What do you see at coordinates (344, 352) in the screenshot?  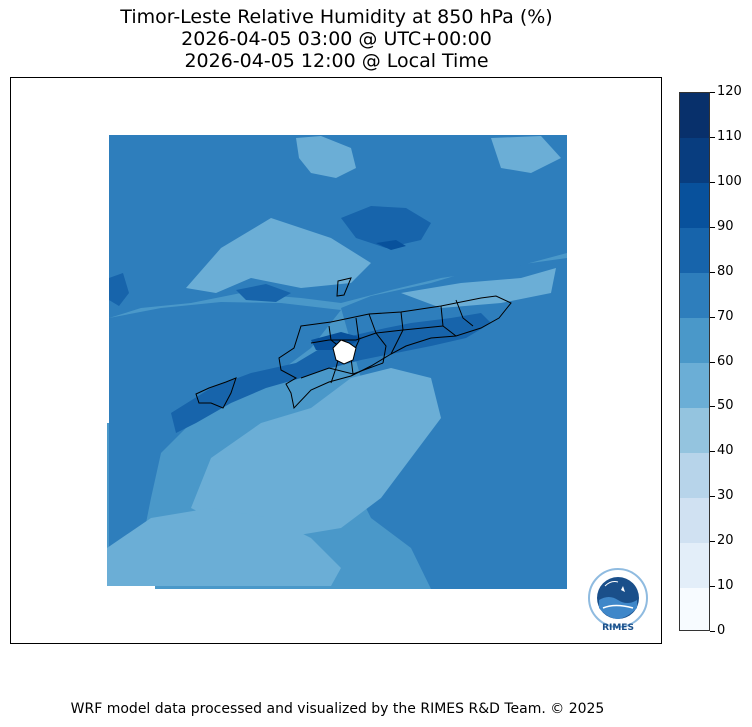 I see `masked-area` at bounding box center [344, 352].